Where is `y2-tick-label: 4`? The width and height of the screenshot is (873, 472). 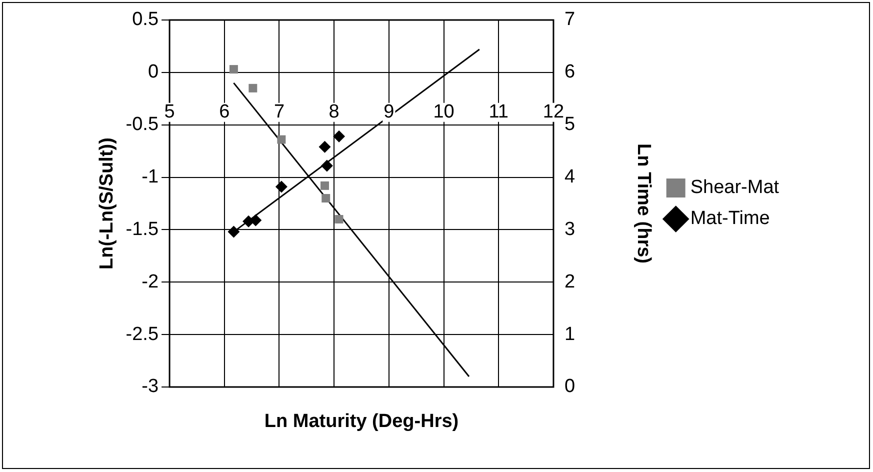 y2-tick-label: 4 is located at coordinates (570, 177).